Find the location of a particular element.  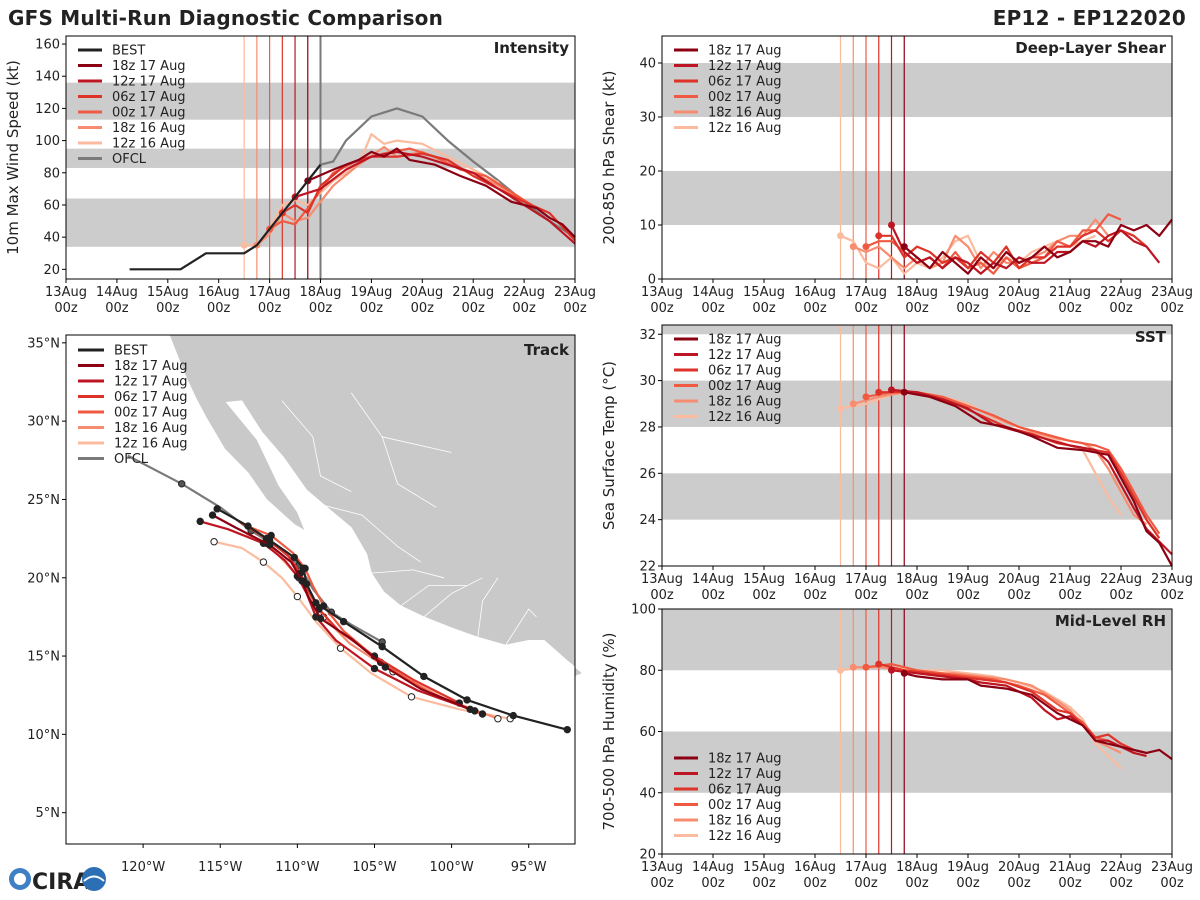

intensity-xtick-label: 14Aug is located at coordinates (117, 292).